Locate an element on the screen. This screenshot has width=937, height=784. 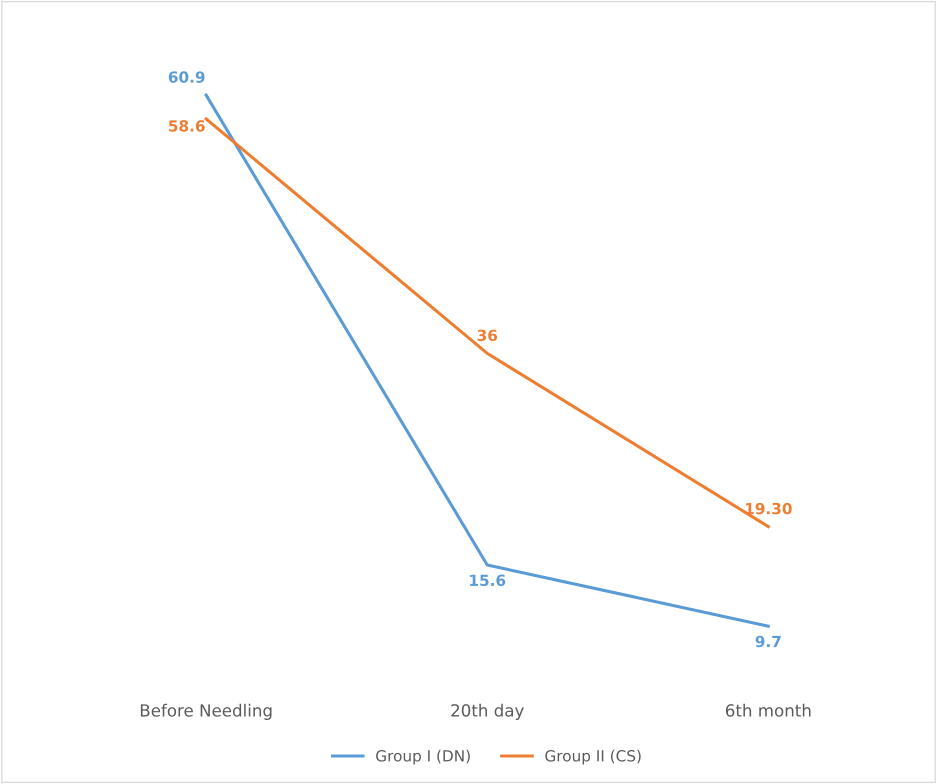
x-tick-label: 6th month is located at coordinates (768, 710).